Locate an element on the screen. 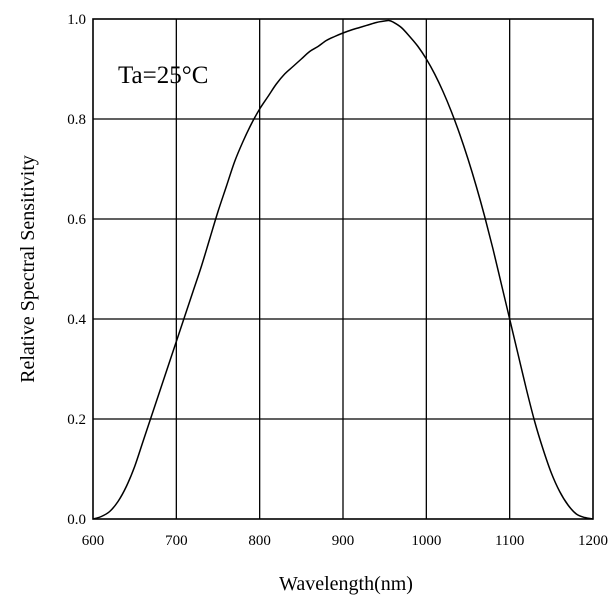 The width and height of the screenshot is (611, 605). temperature-annotation: Ta=25°C is located at coordinates (163, 75).